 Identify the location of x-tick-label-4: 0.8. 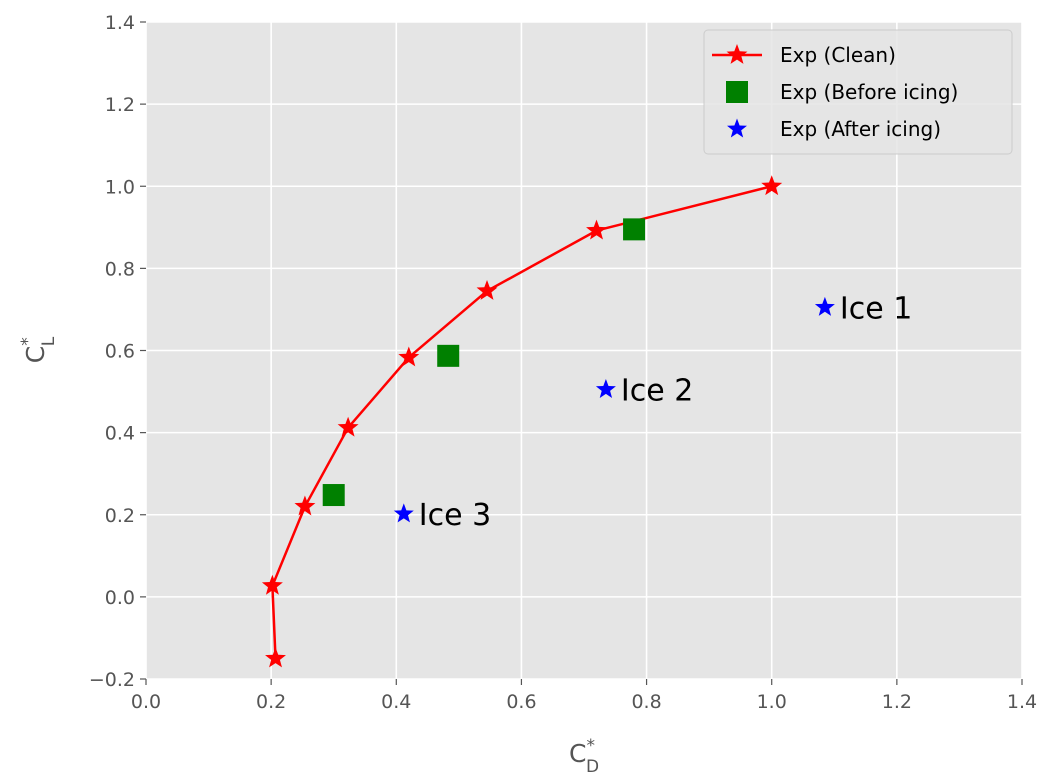
(646, 702).